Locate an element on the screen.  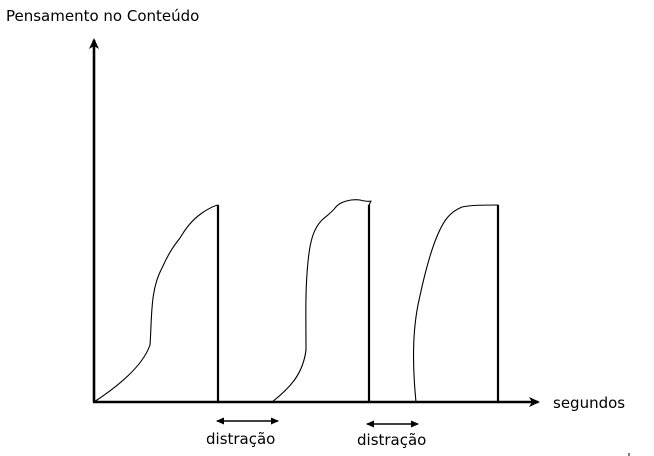
x-axis-label: segundos is located at coordinates (589, 403).